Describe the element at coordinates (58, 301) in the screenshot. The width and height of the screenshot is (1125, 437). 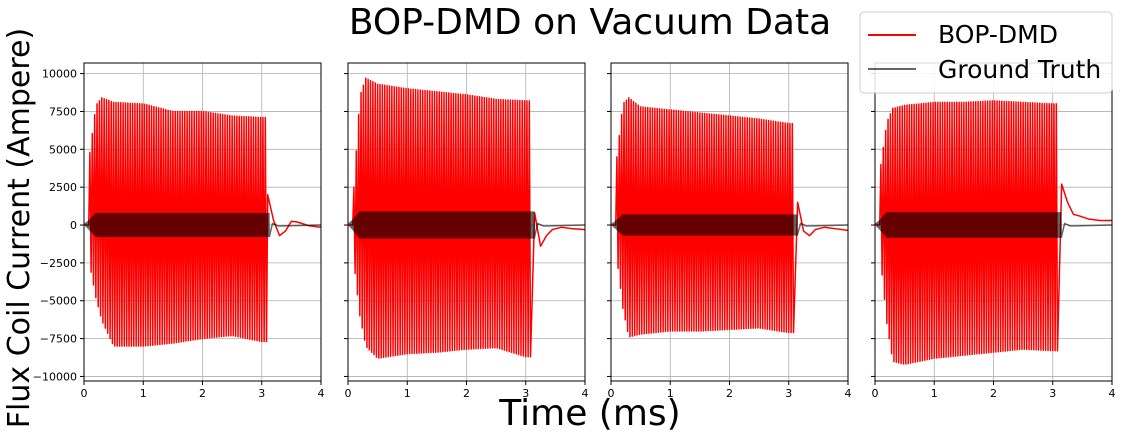
I see `y-tick-label: −5000` at that location.